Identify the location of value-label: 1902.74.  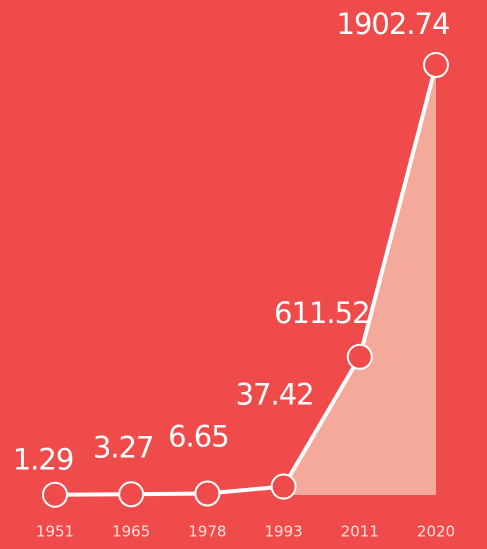
(393, 24).